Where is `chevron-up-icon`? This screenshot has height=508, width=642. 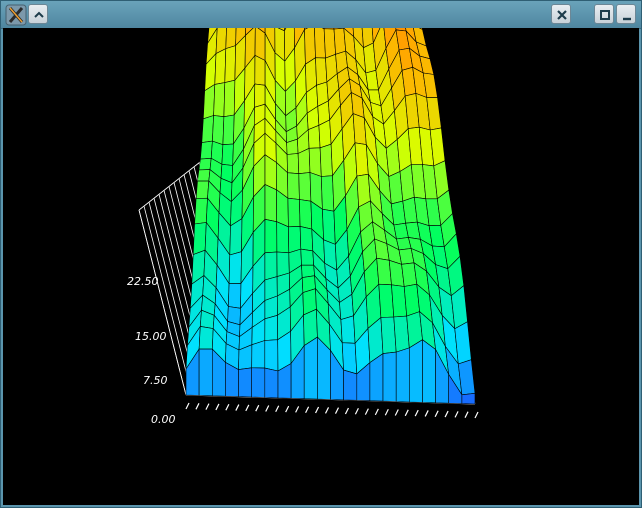 chevron-up-icon is located at coordinates (39, 14).